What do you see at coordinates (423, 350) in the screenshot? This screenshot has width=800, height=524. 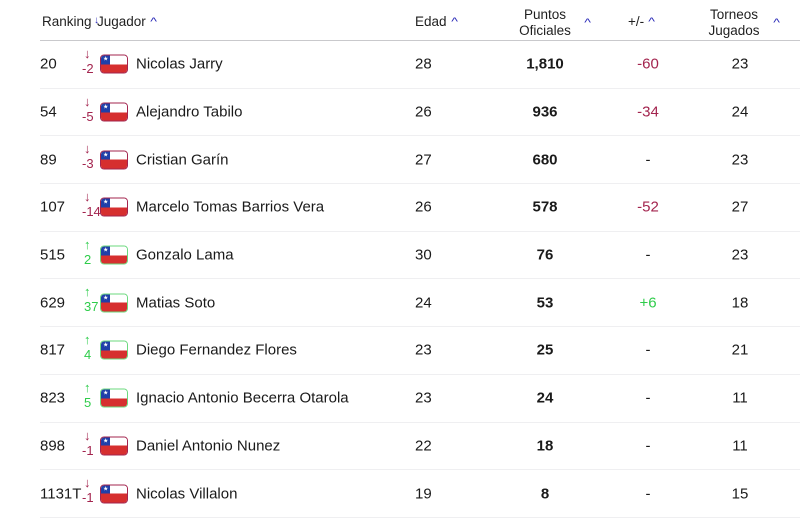 I see `age-cell: 23` at bounding box center [423, 350].